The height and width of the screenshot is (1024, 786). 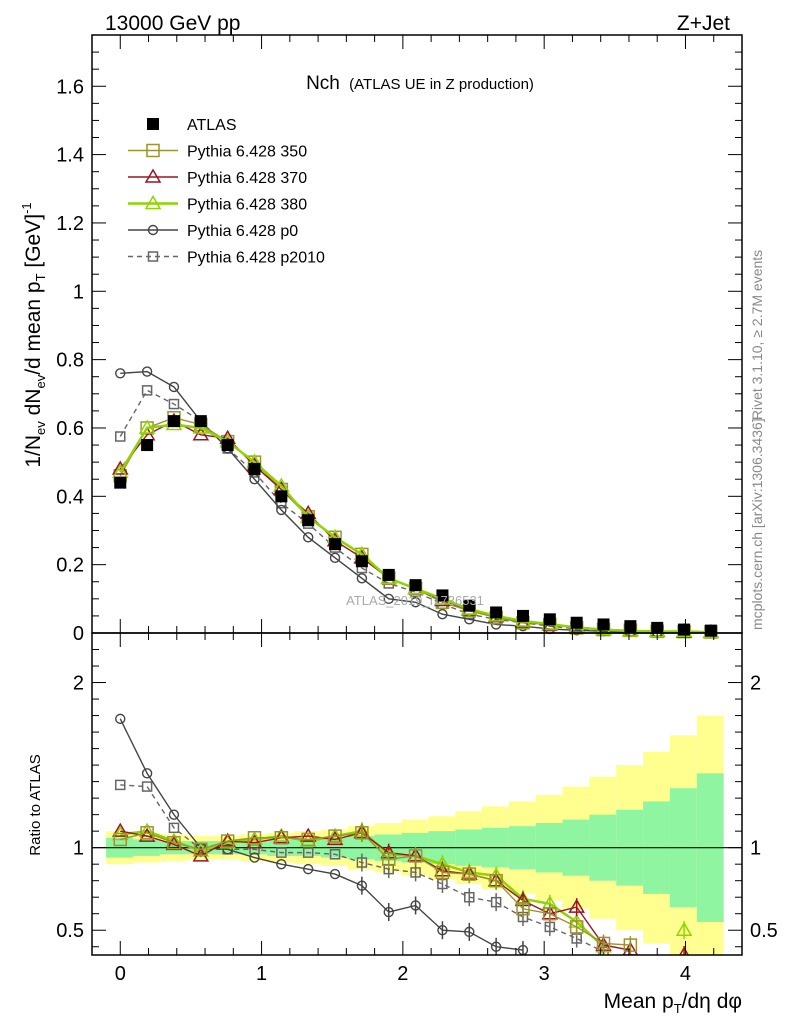 I want to click on legend-entry-3: Pythia 6.428 380, so click(x=217, y=204).